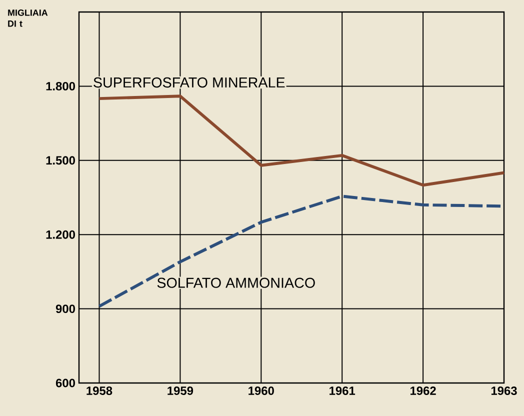 The image size is (524, 416). Describe the element at coordinates (99, 390) in the screenshot. I see `x-tick-label: 1958` at that location.